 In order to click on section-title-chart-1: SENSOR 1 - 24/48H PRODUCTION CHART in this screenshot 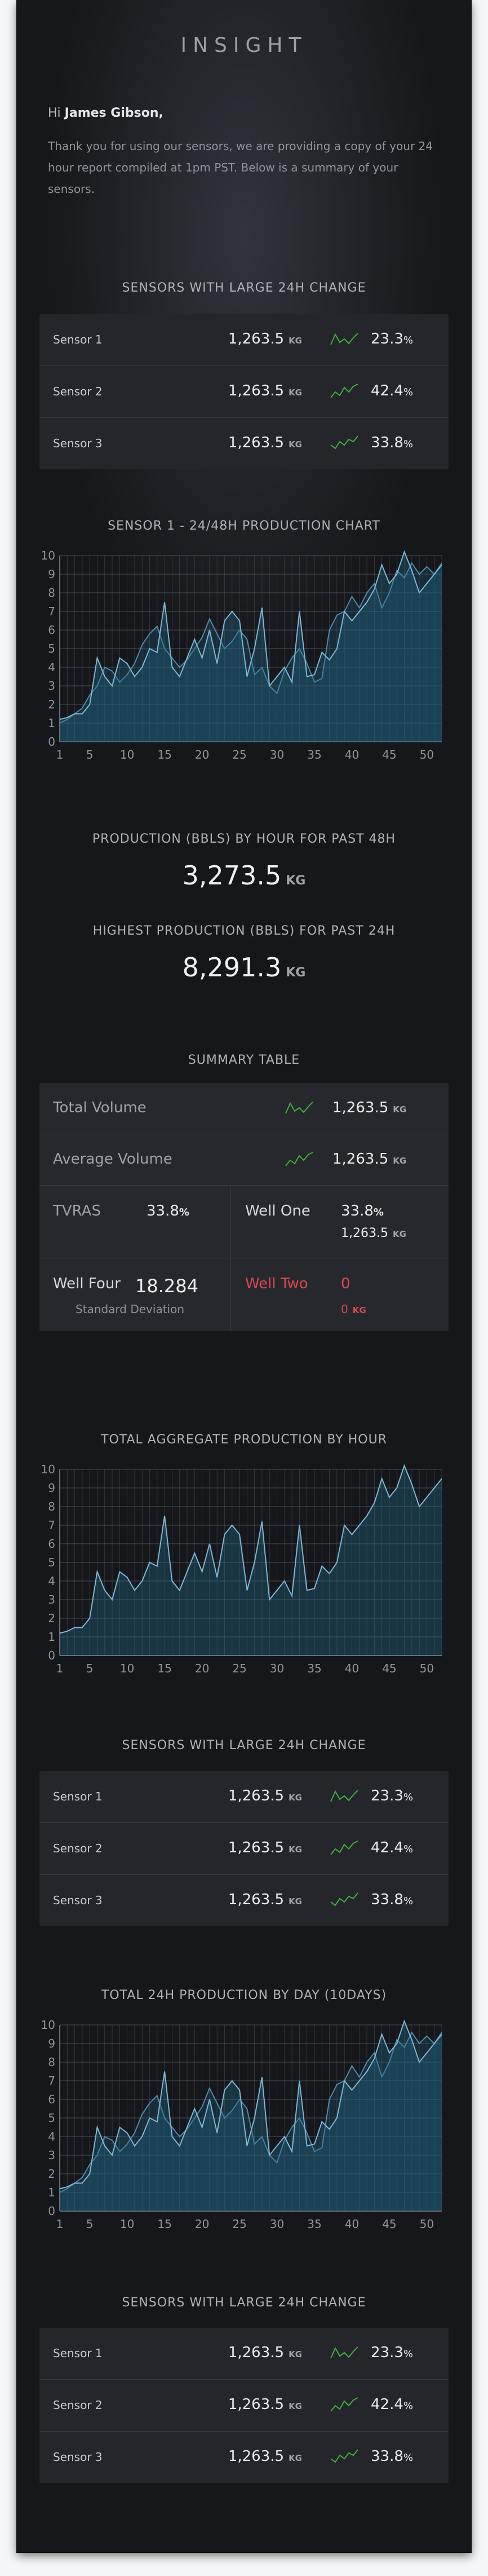, I will do `click(244, 526)`.